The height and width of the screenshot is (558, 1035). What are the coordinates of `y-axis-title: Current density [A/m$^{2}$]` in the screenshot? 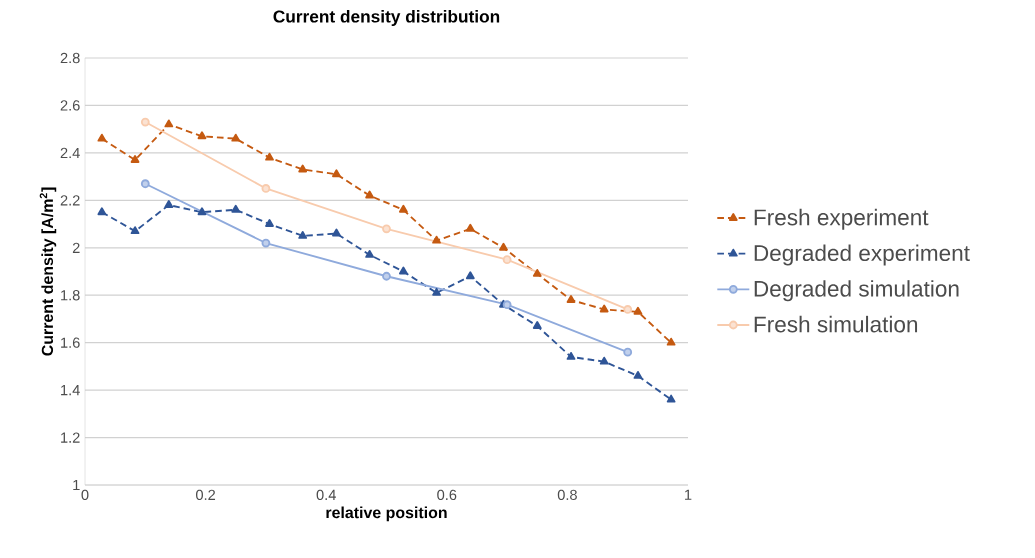 It's located at (48, 271).